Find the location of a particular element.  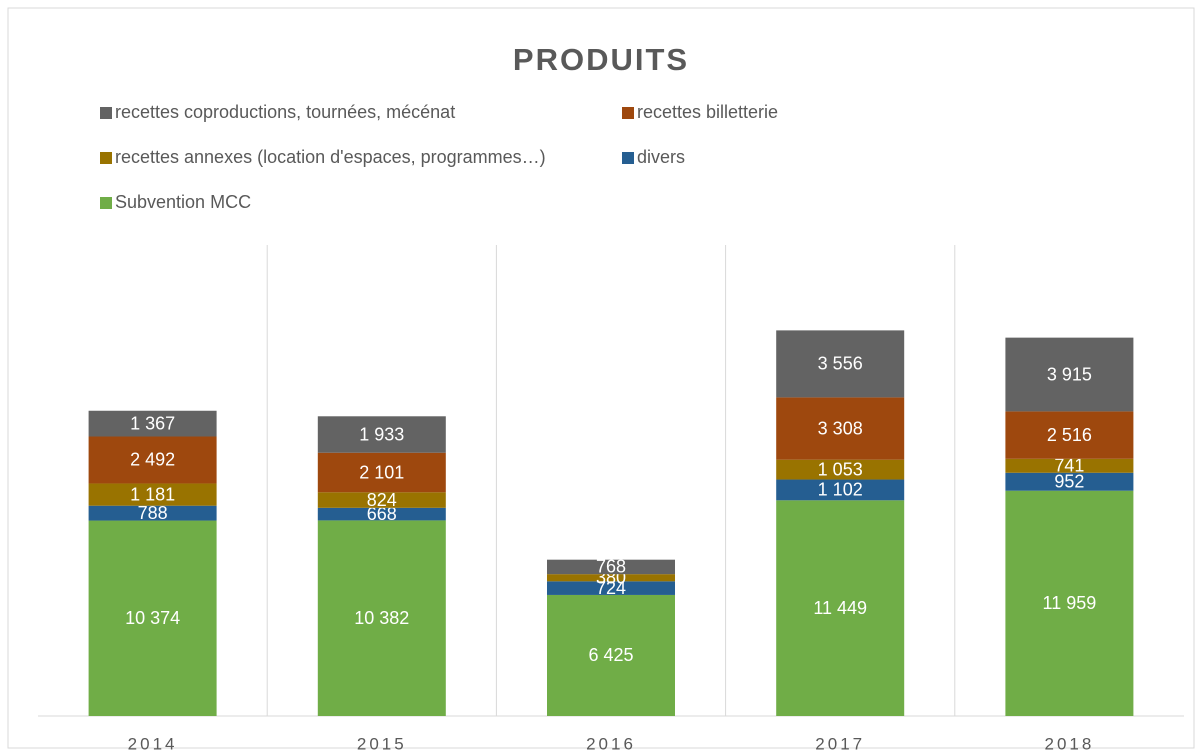

data-label: 724 is located at coordinates (611, 588).